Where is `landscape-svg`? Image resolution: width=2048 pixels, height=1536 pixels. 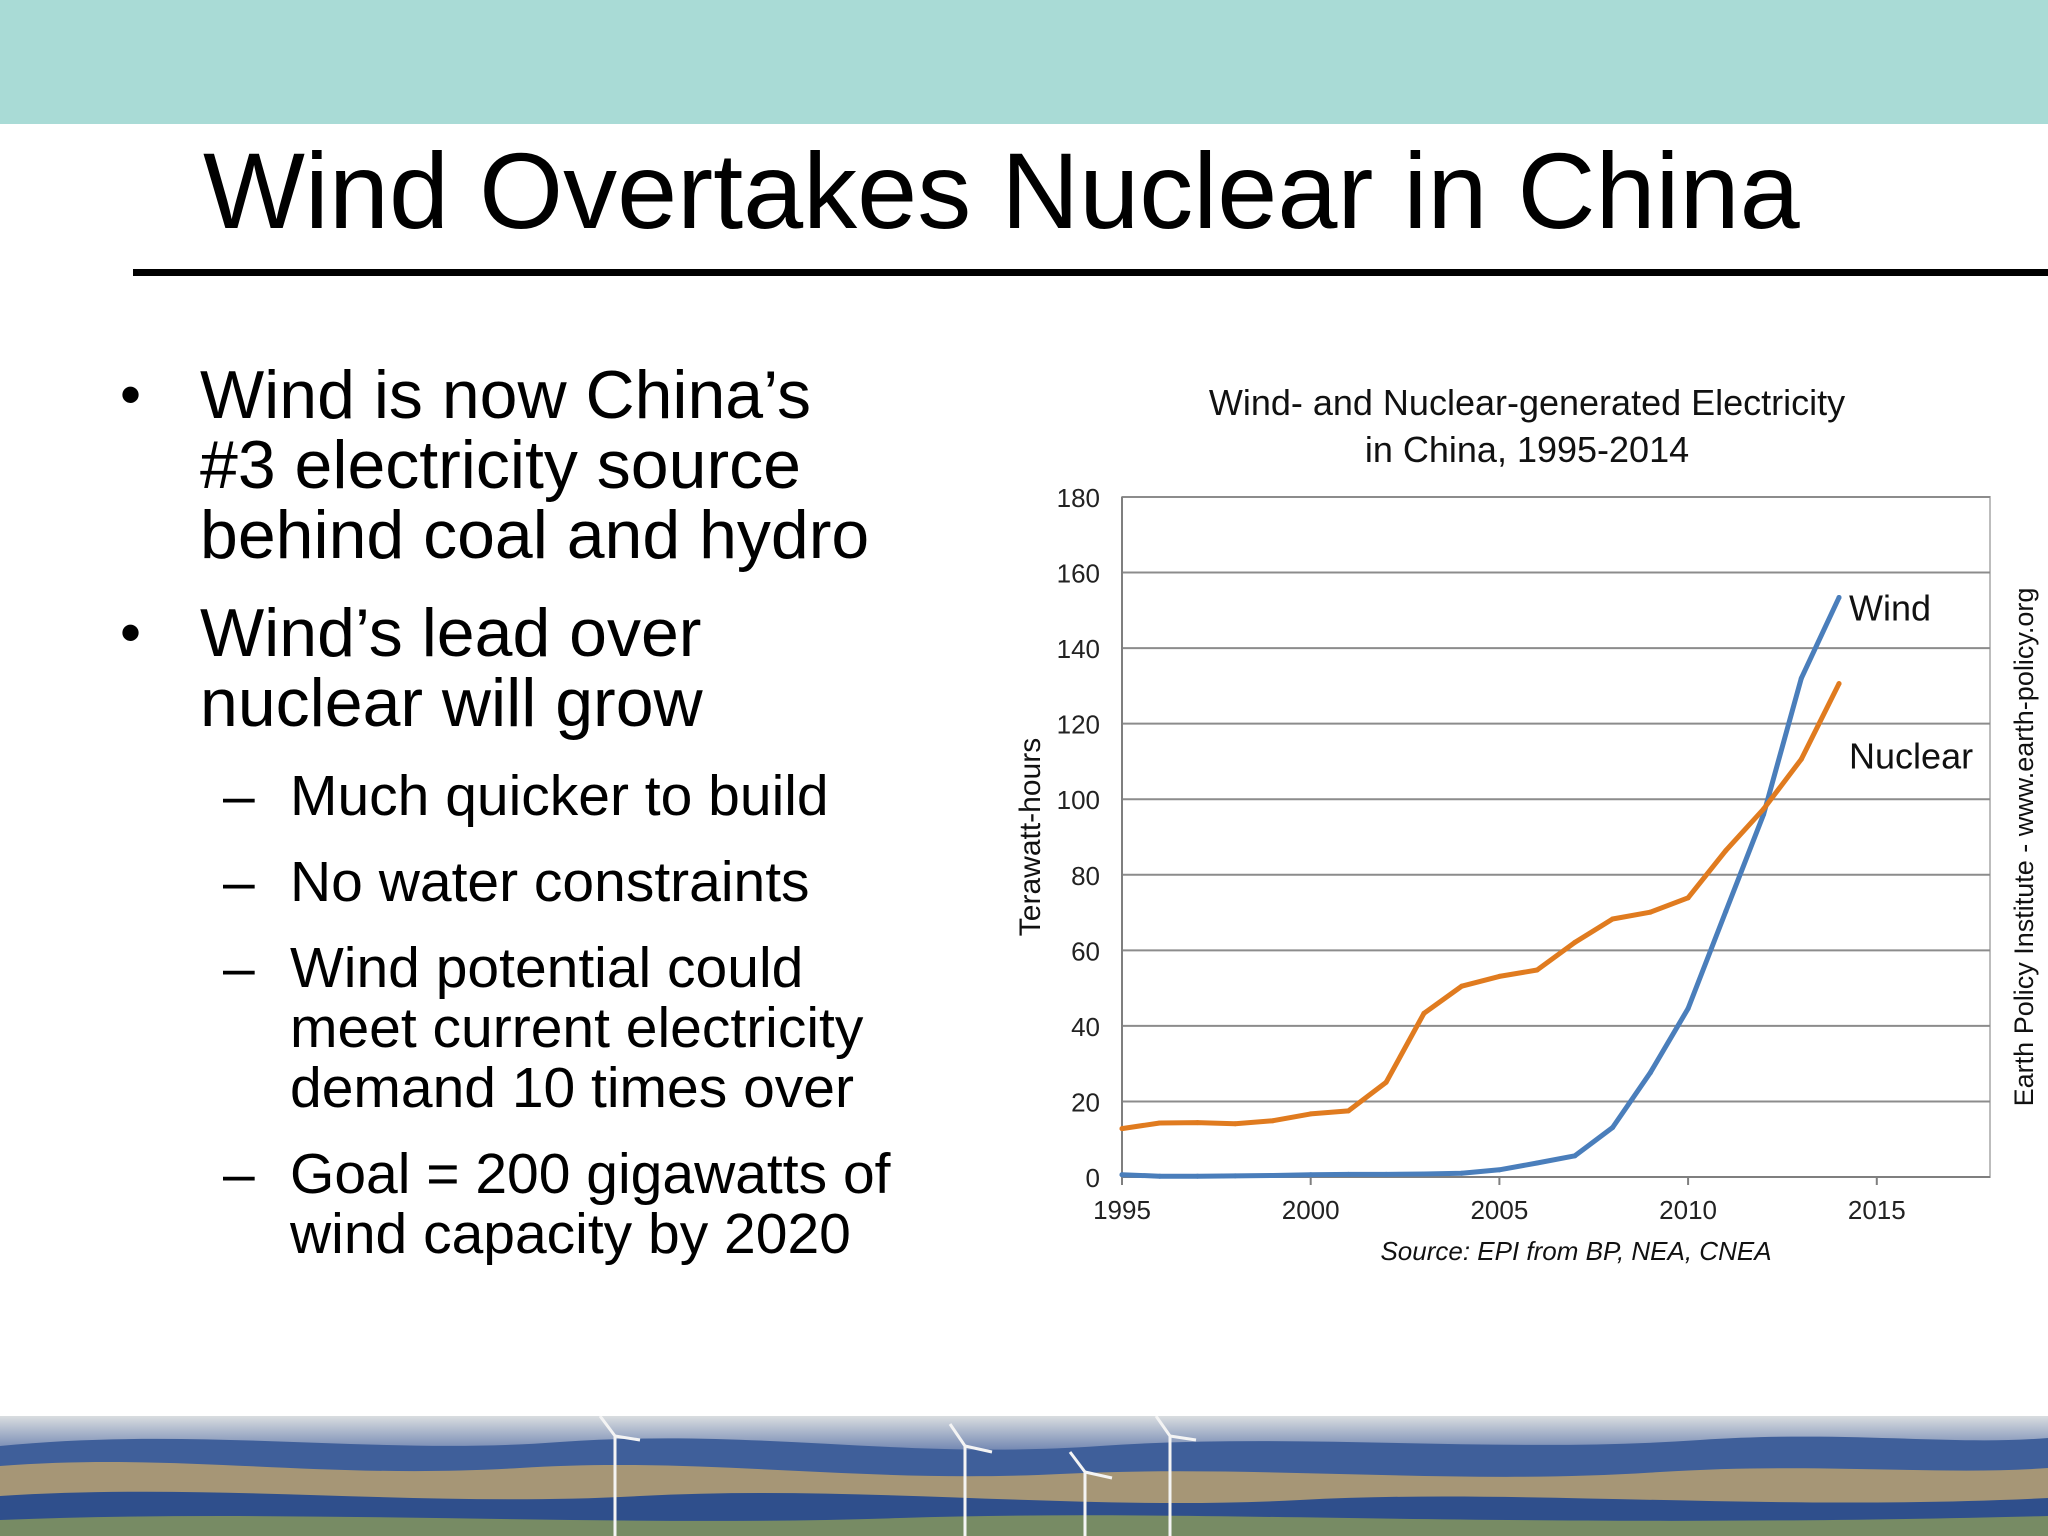 landscape-svg is located at coordinates (1024, 1476).